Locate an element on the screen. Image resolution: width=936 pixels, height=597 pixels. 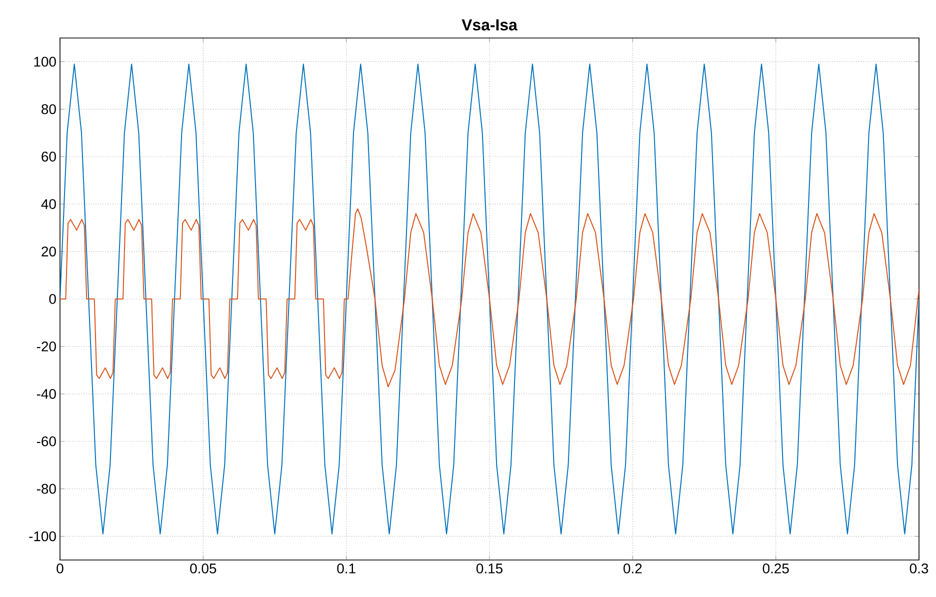
y-tick-label: -100 is located at coordinates (42, 536).